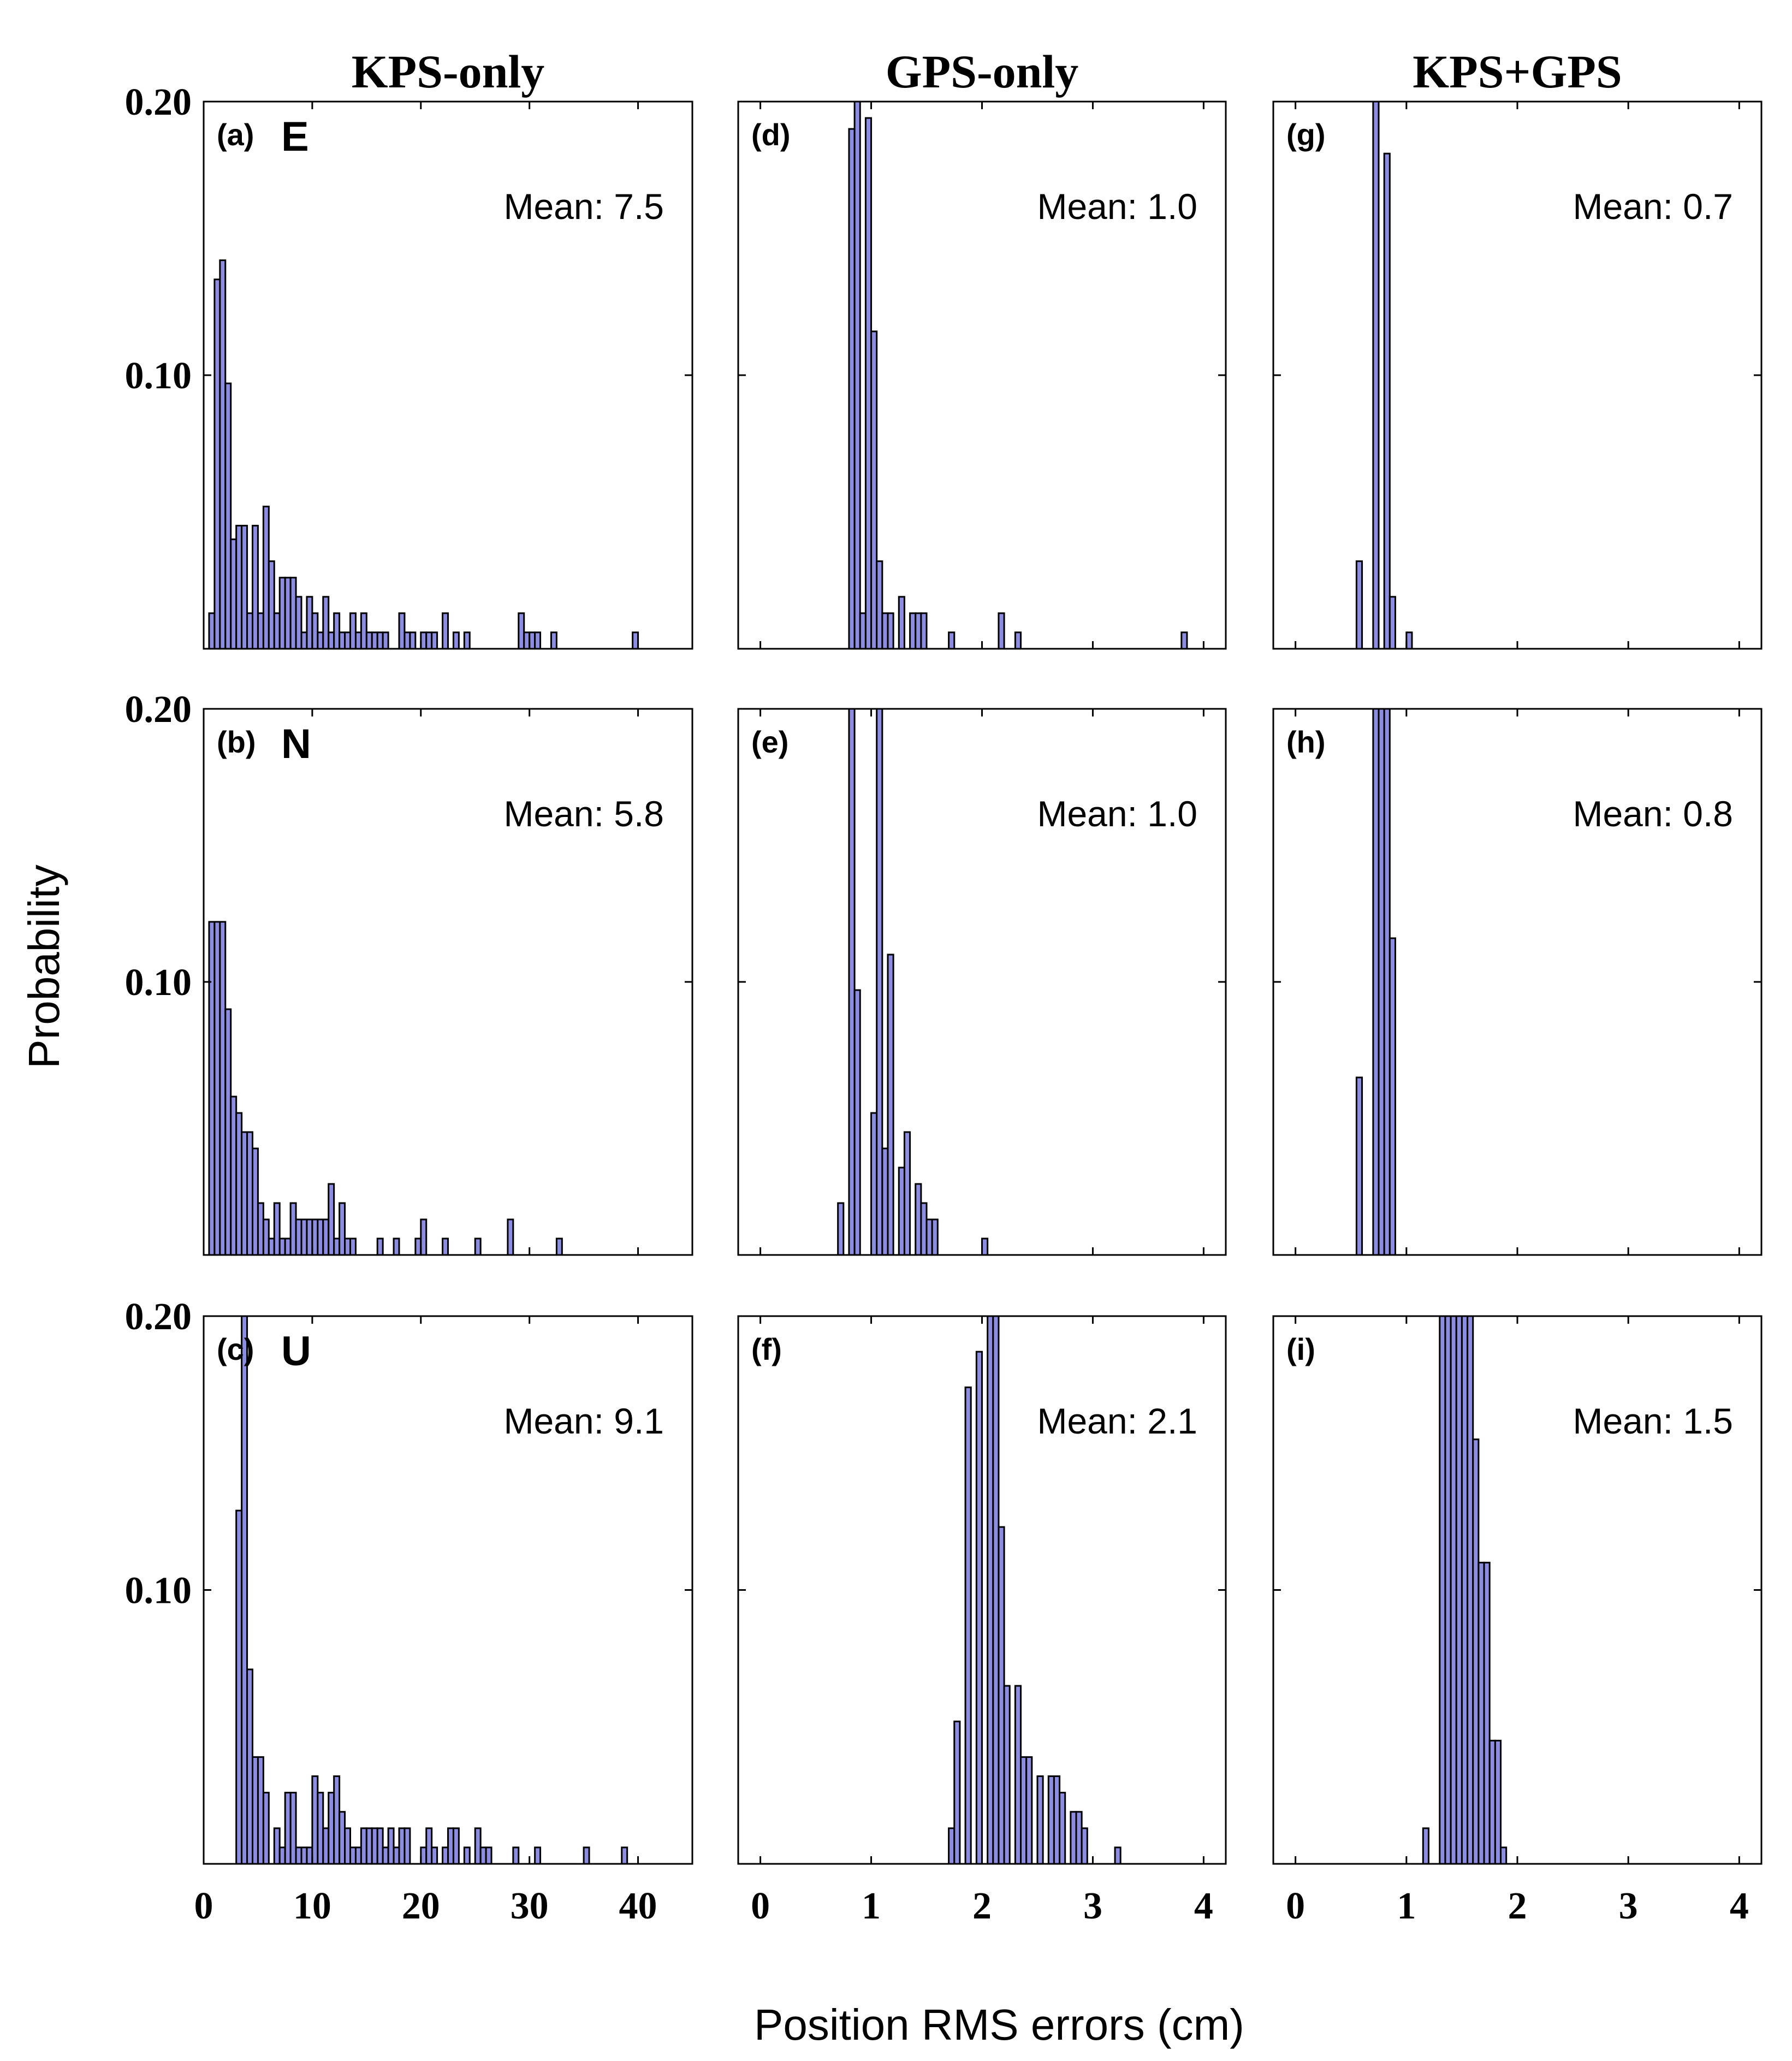 The width and height of the screenshot is (1792, 2061). I want to click on x-axis-label: Position RMS errors (cm), so click(999, 2024).